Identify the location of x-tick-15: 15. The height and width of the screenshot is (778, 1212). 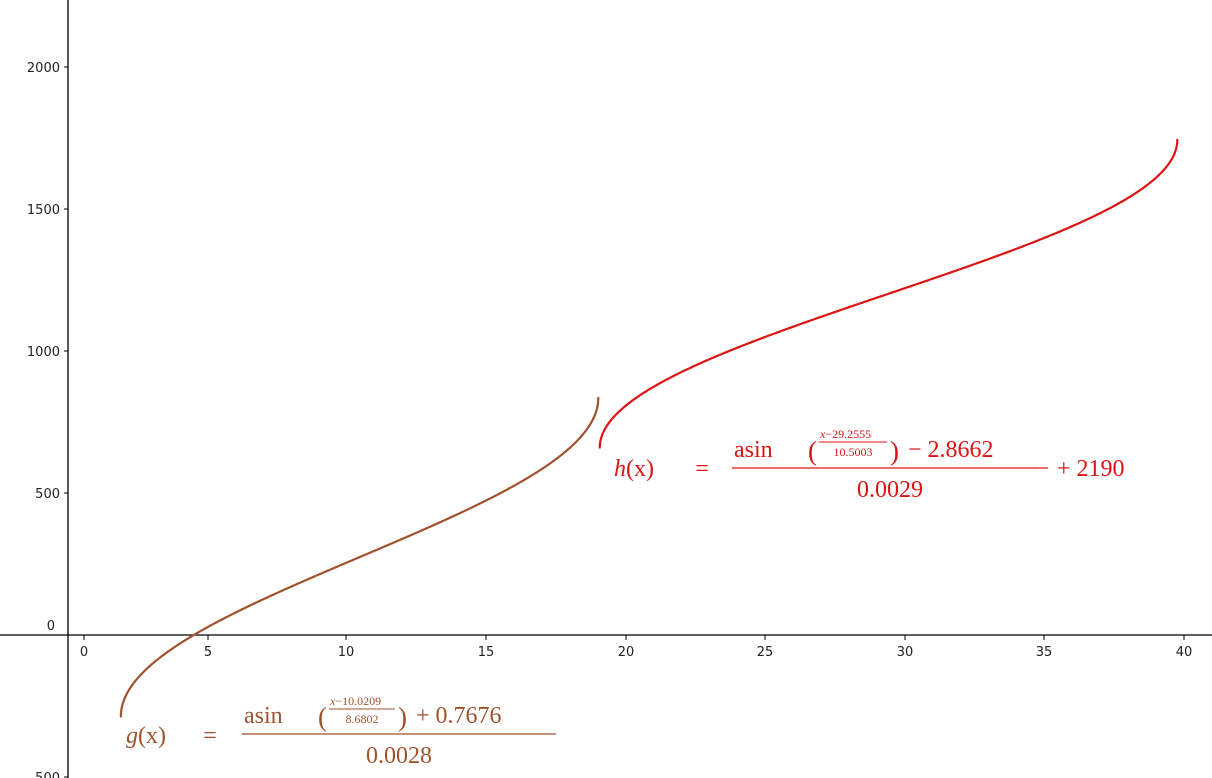
(486, 647).